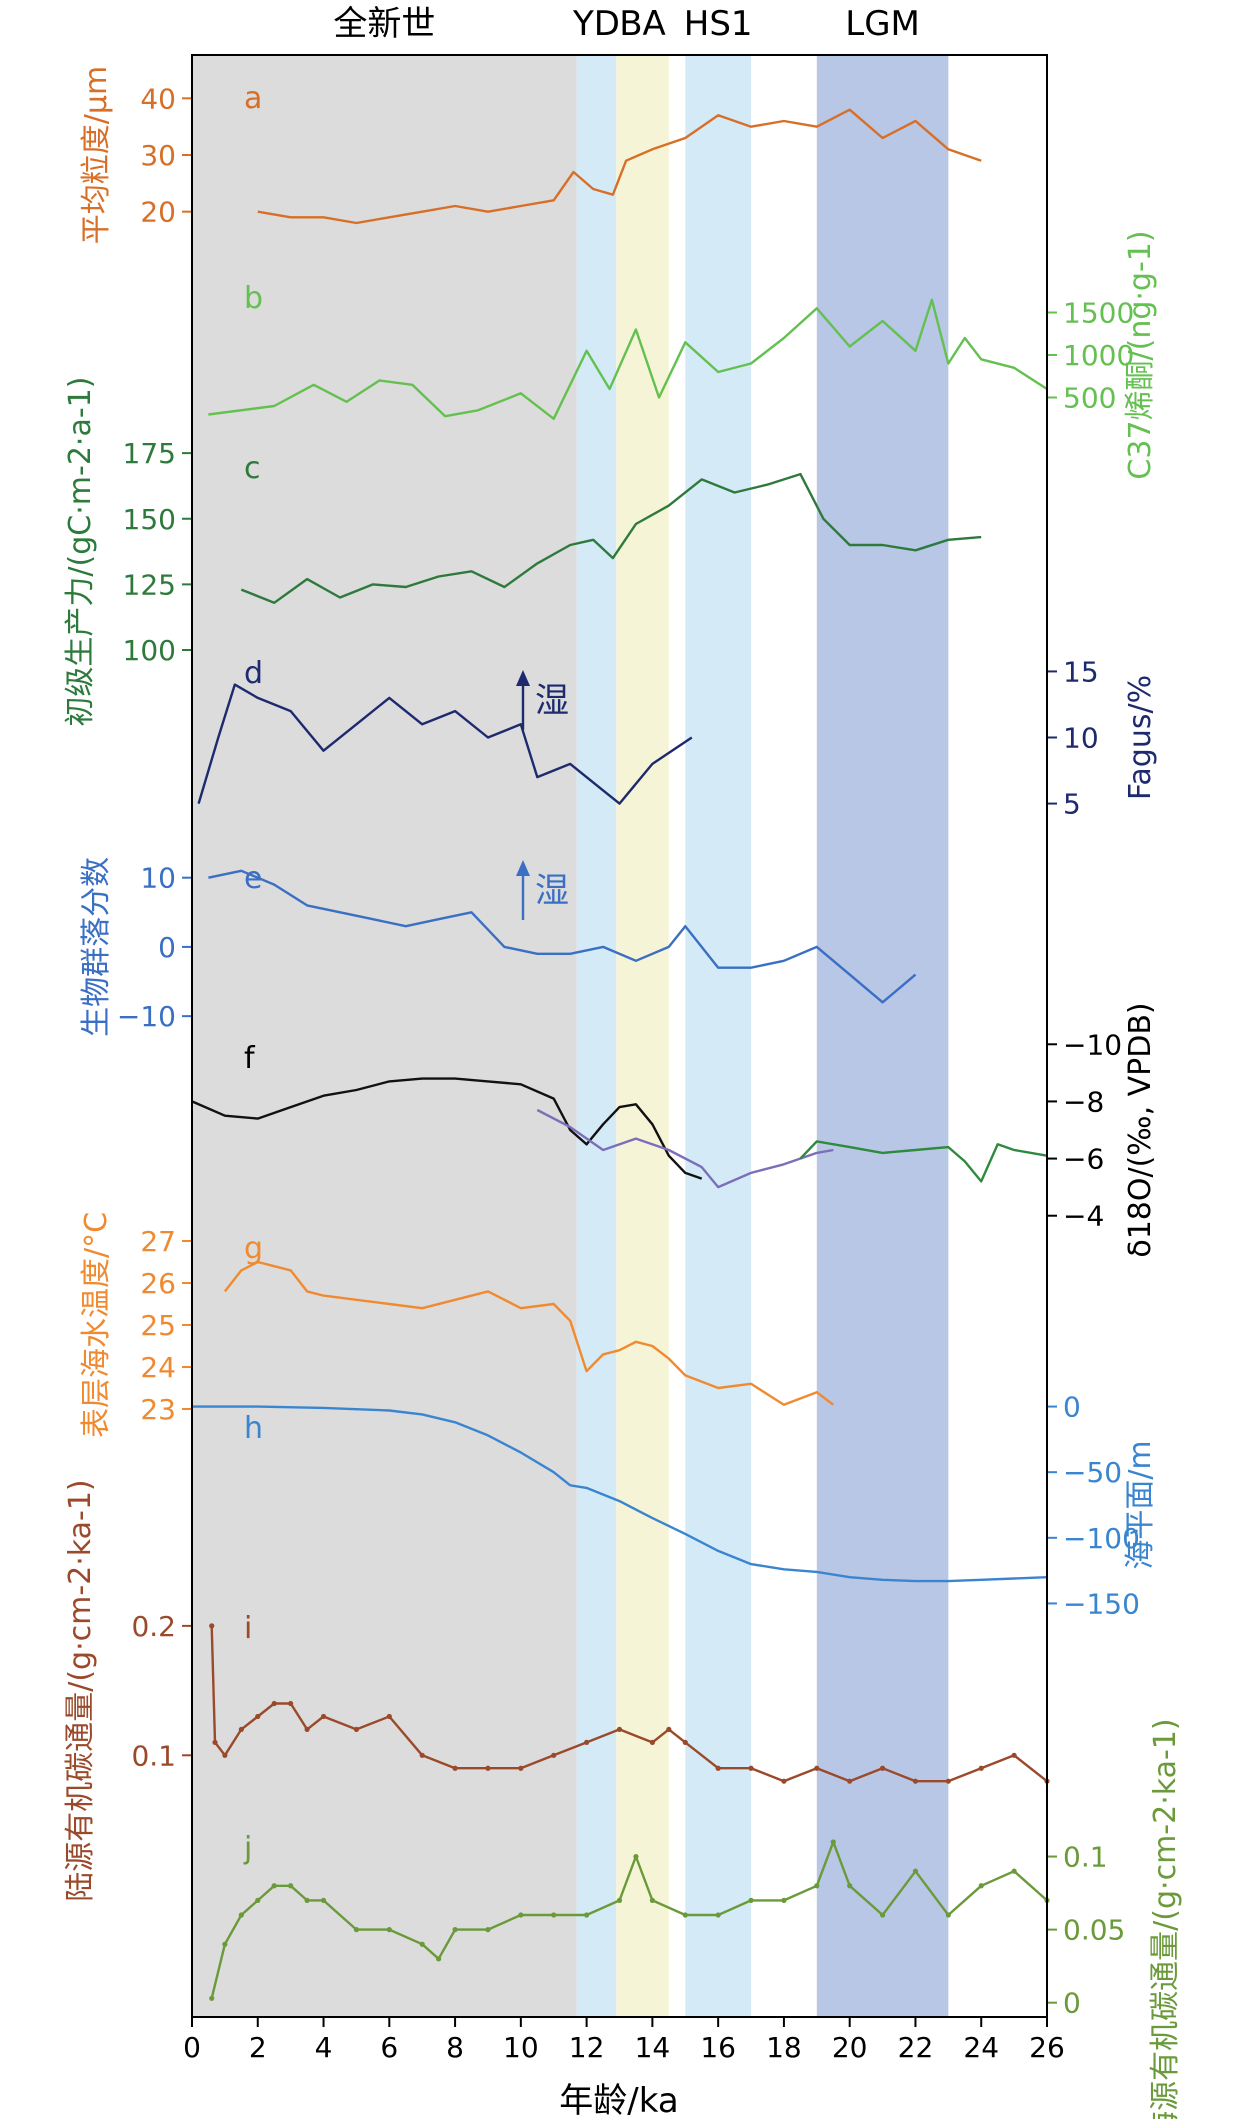  What do you see at coordinates (981, 2047) in the screenshot?
I see `x-tick-label: 24` at bounding box center [981, 2047].